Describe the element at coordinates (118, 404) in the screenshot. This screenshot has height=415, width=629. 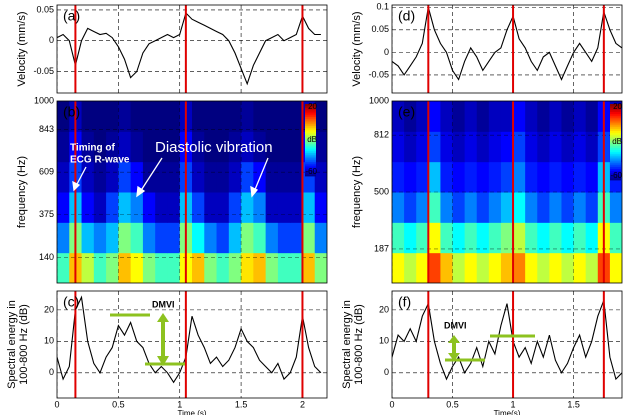
I see `x-tick-label: 0.5` at that location.